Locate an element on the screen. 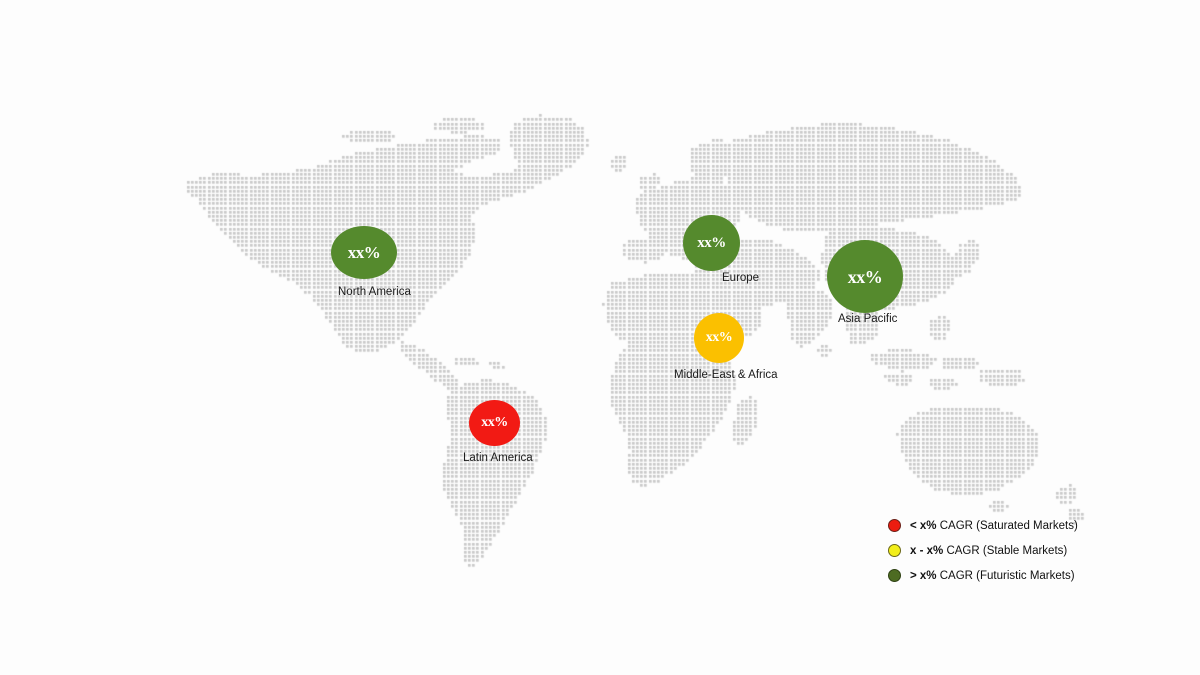 This screenshot has height=675, width=1200. bubble-value-europe: xx% is located at coordinates (711, 242).